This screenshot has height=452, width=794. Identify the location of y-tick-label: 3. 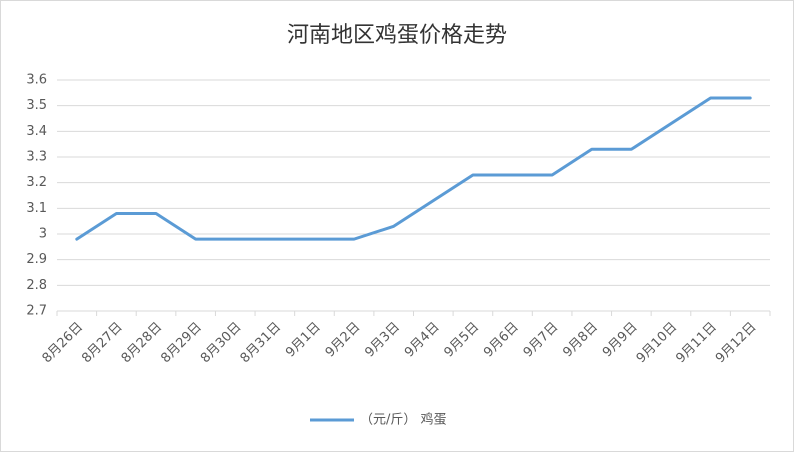
(43, 234).